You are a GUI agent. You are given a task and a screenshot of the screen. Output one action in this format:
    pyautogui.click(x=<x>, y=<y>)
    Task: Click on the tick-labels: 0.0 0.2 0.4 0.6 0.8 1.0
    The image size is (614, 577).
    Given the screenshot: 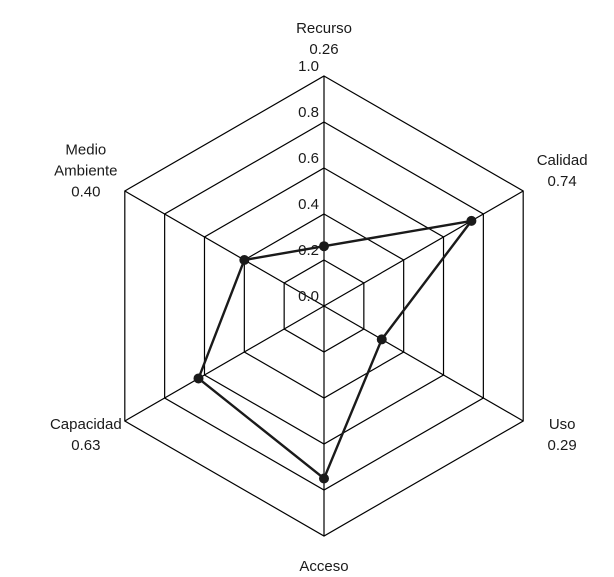 What is the action you would take?
    pyautogui.click(x=308, y=181)
    